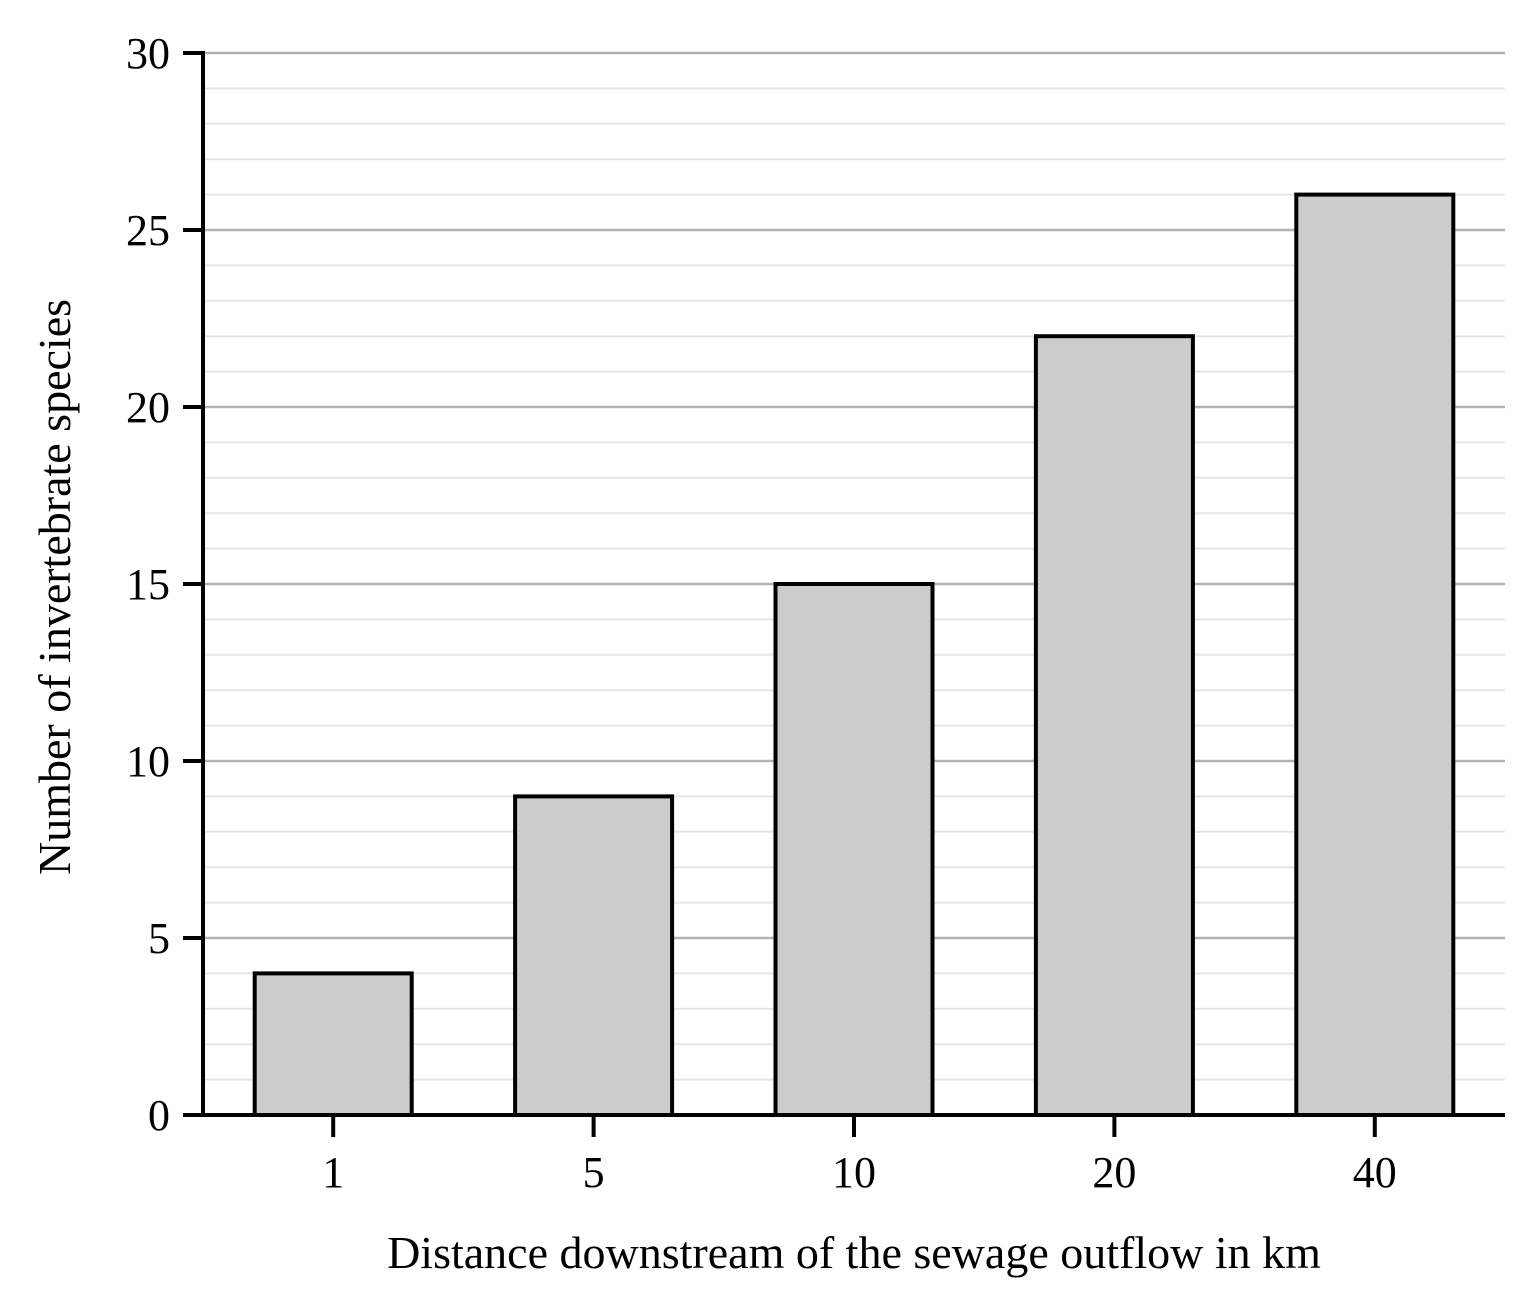 The image size is (1540, 1315). What do you see at coordinates (54, 587) in the screenshot?
I see `y-axis-title: Number of invertebrate species` at bounding box center [54, 587].